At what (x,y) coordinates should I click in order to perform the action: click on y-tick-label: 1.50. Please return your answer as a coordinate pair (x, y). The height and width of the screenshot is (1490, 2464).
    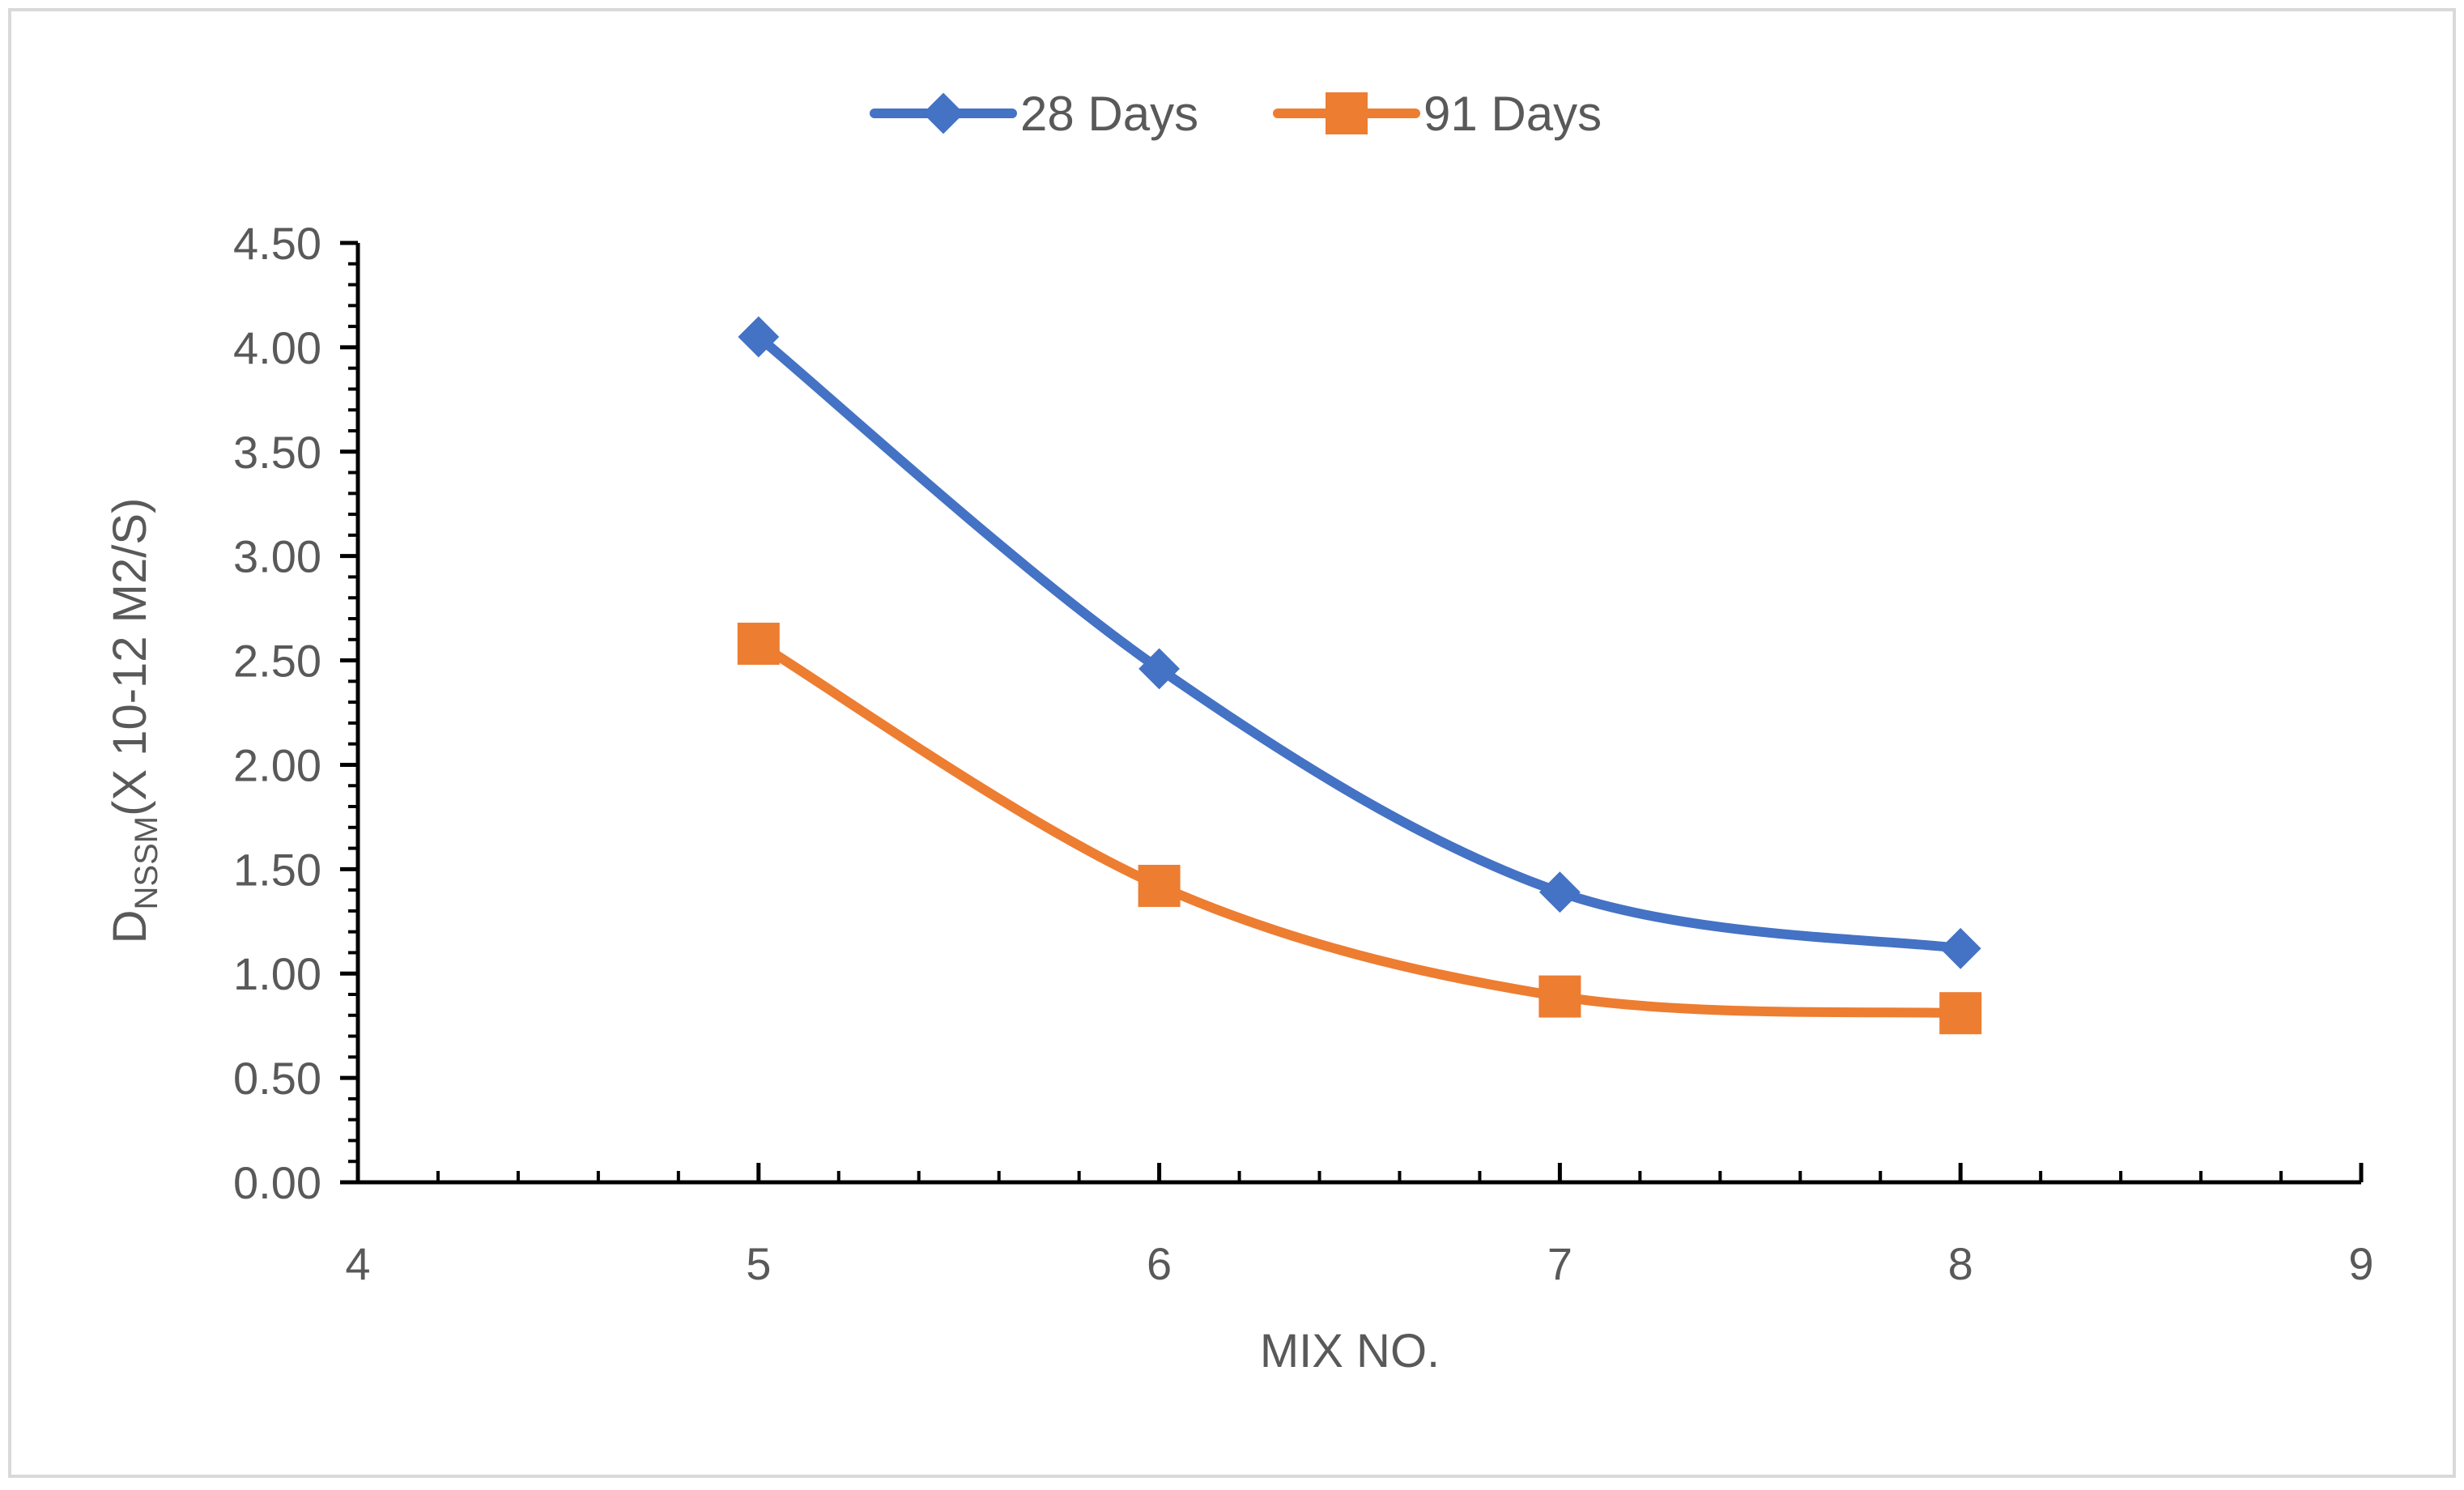
    Looking at the image, I should click on (277, 869).